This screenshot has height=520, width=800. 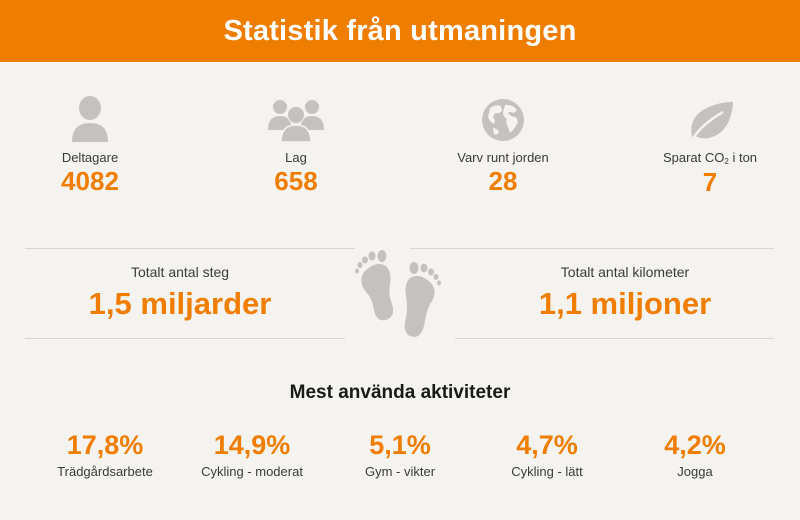 What do you see at coordinates (503, 157) in the screenshot?
I see `stat-label: Varv runt jorden` at bounding box center [503, 157].